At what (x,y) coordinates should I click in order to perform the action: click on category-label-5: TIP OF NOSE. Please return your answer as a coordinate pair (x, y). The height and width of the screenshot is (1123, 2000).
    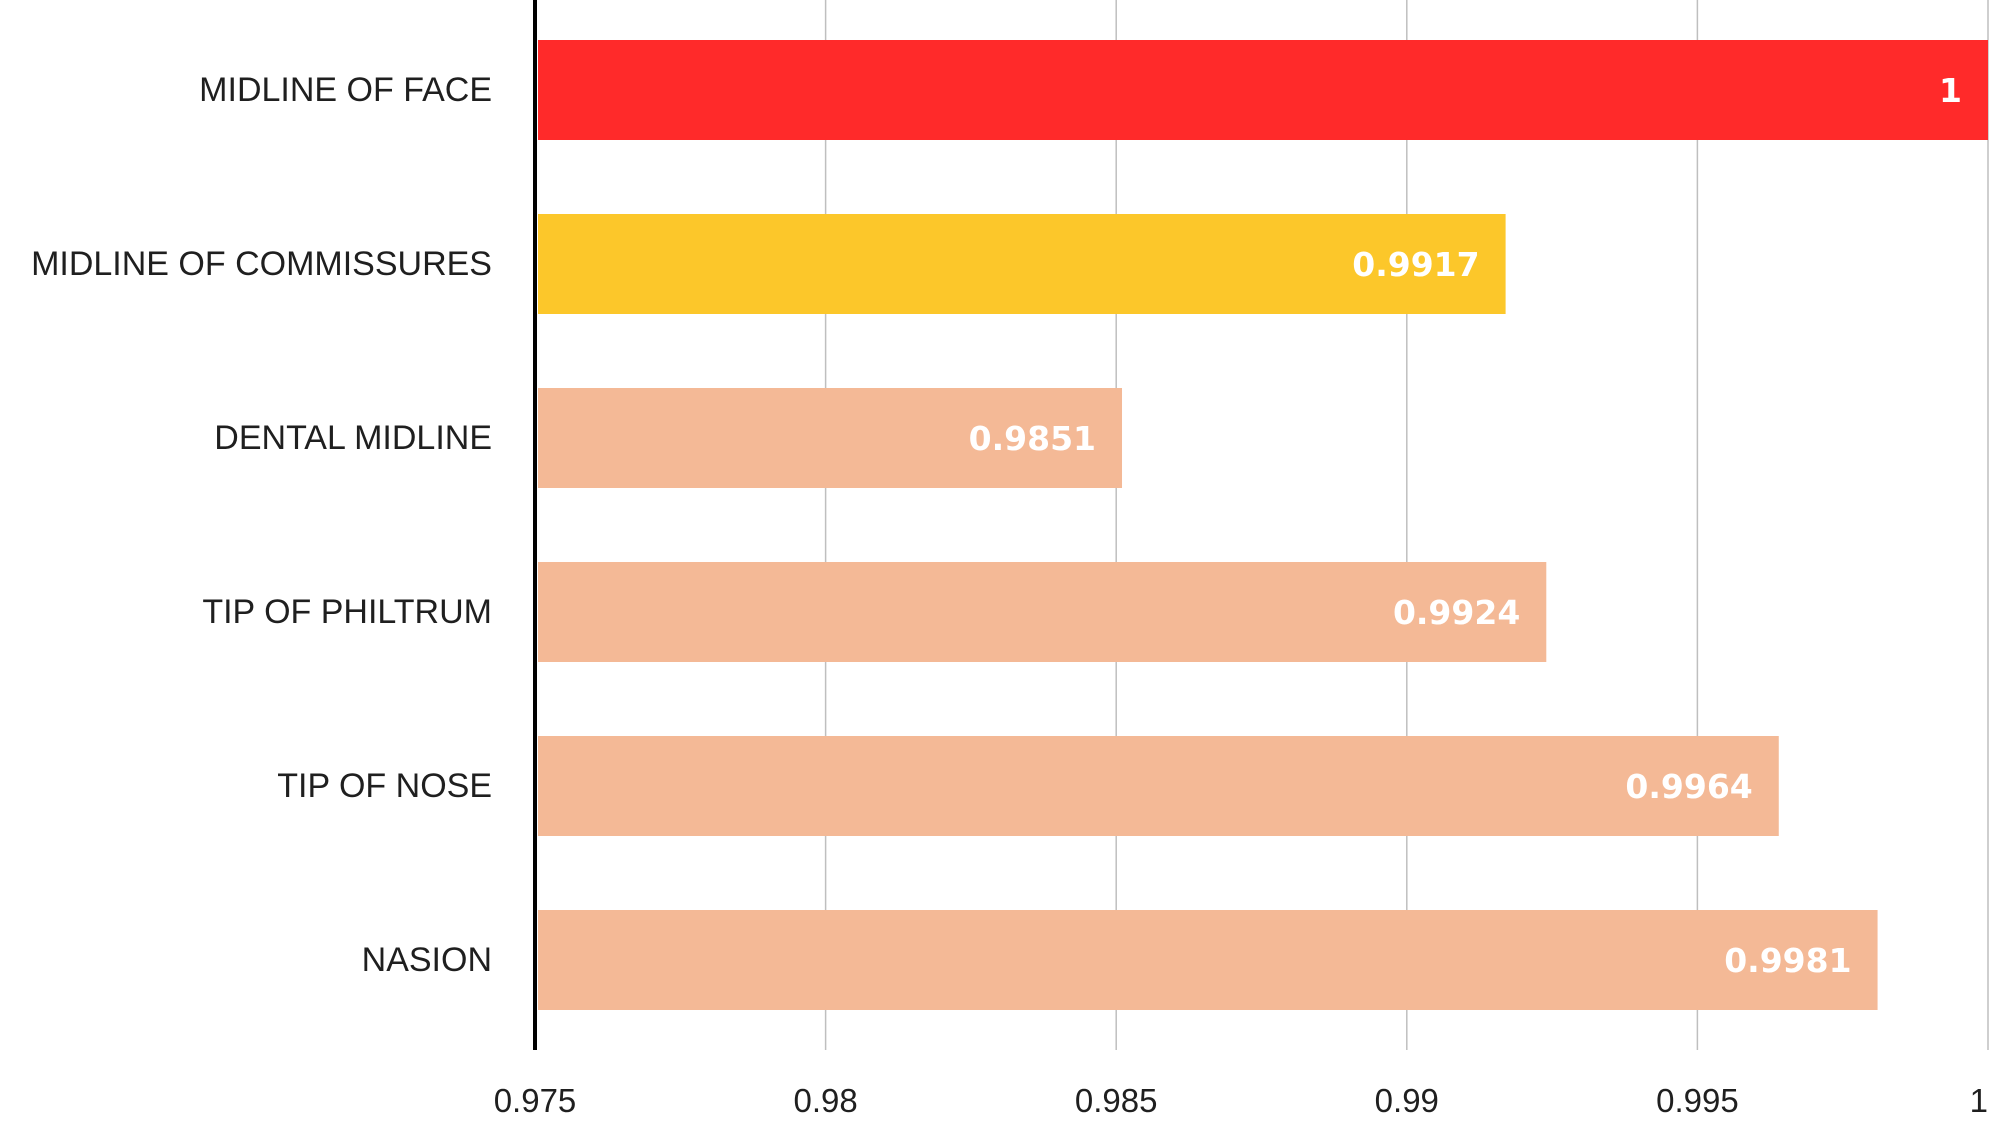
    Looking at the image, I should click on (384, 786).